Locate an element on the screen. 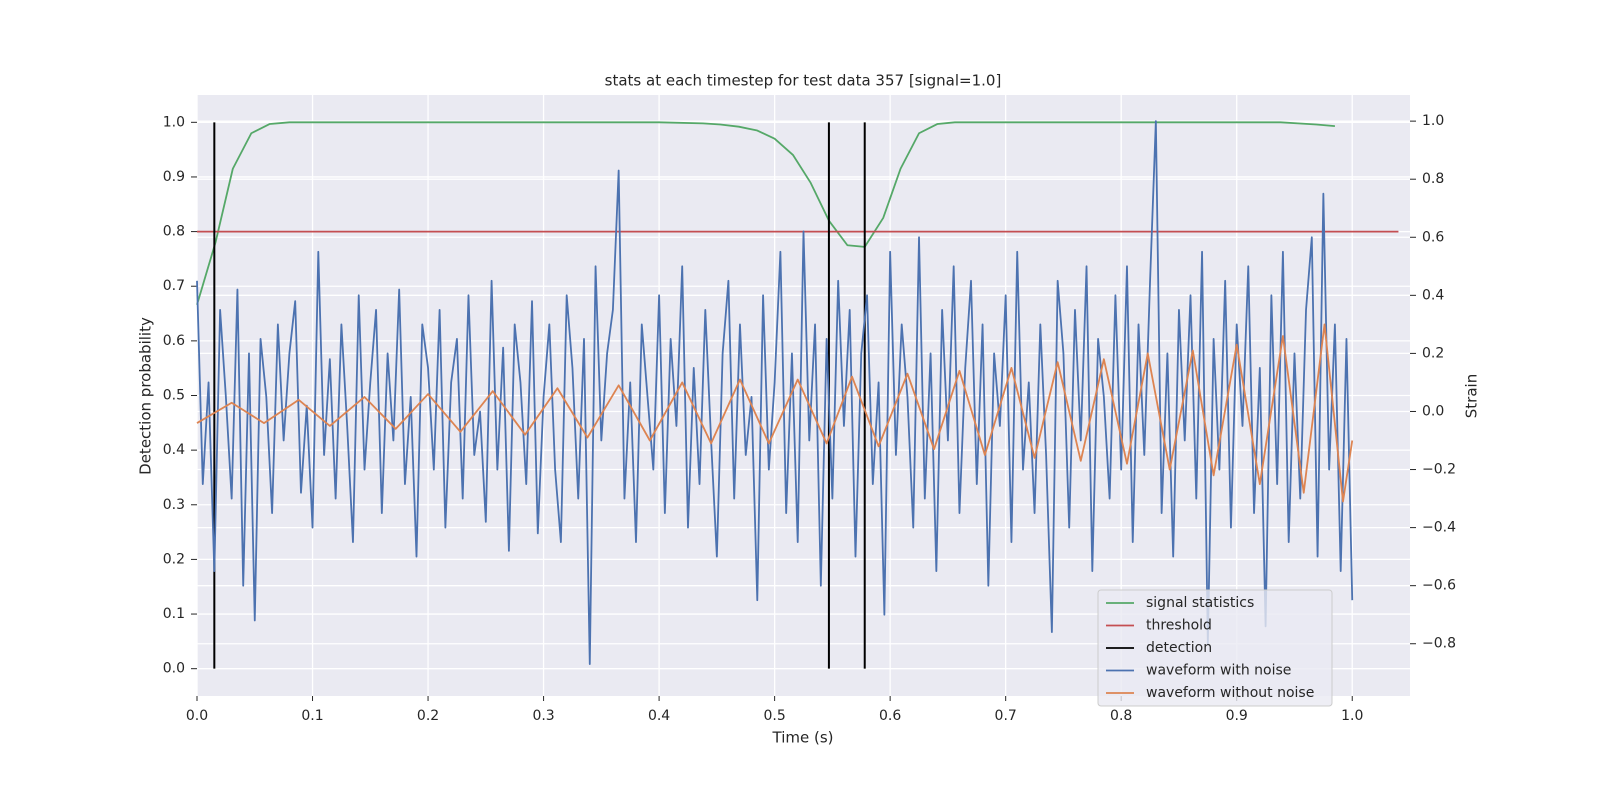 The image size is (1600, 800). x-tick-label: 0.1 is located at coordinates (312, 716).